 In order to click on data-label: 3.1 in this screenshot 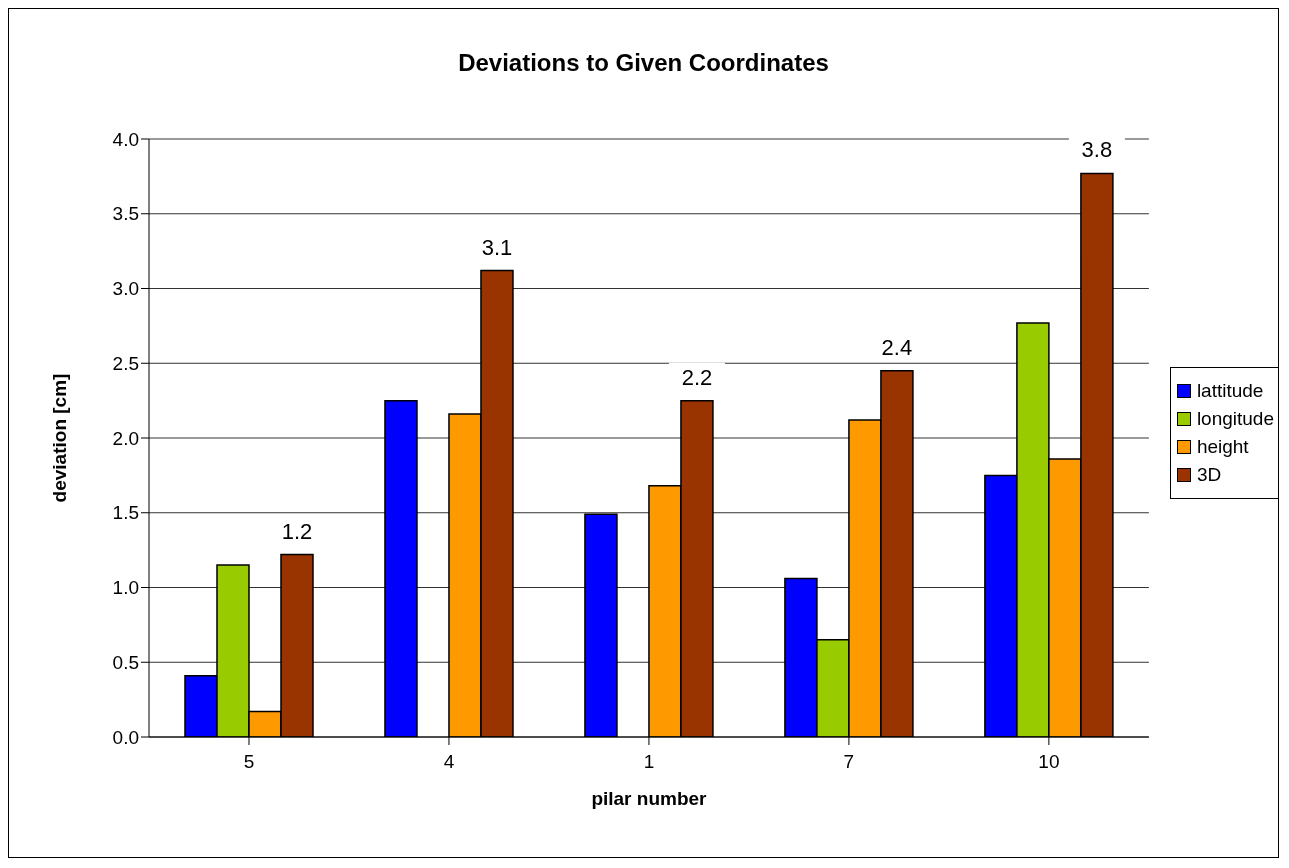, I will do `click(497, 247)`.